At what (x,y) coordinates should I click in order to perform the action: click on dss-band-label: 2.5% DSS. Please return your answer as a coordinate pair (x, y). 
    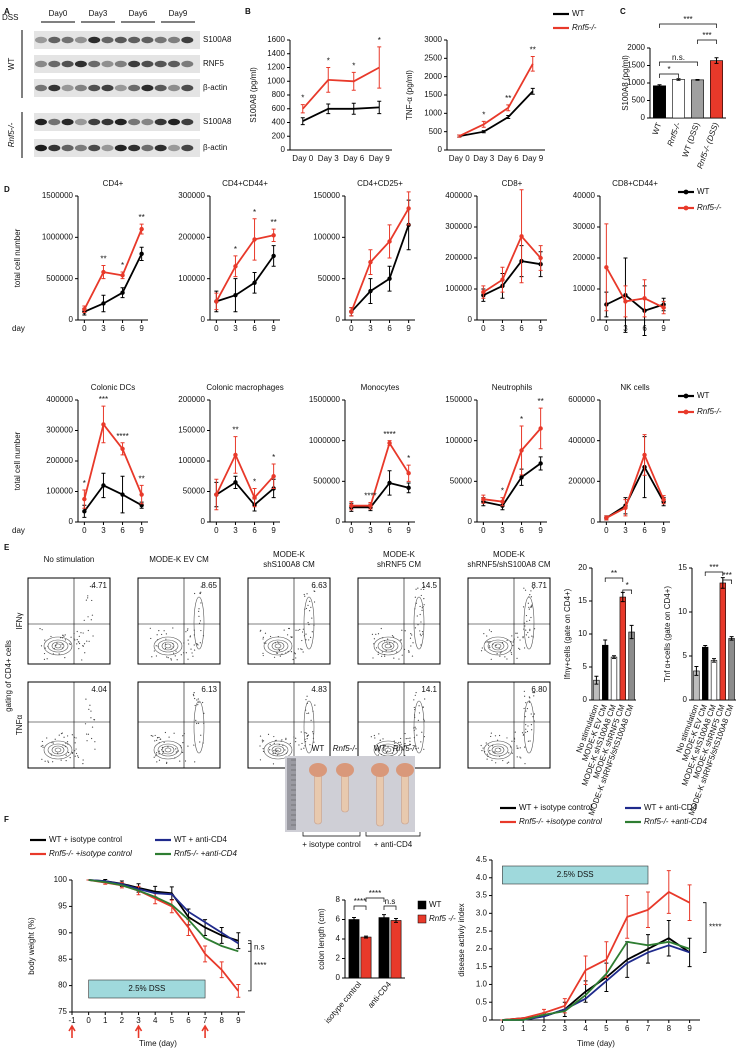
    Looking at the image, I should click on (146, 988).